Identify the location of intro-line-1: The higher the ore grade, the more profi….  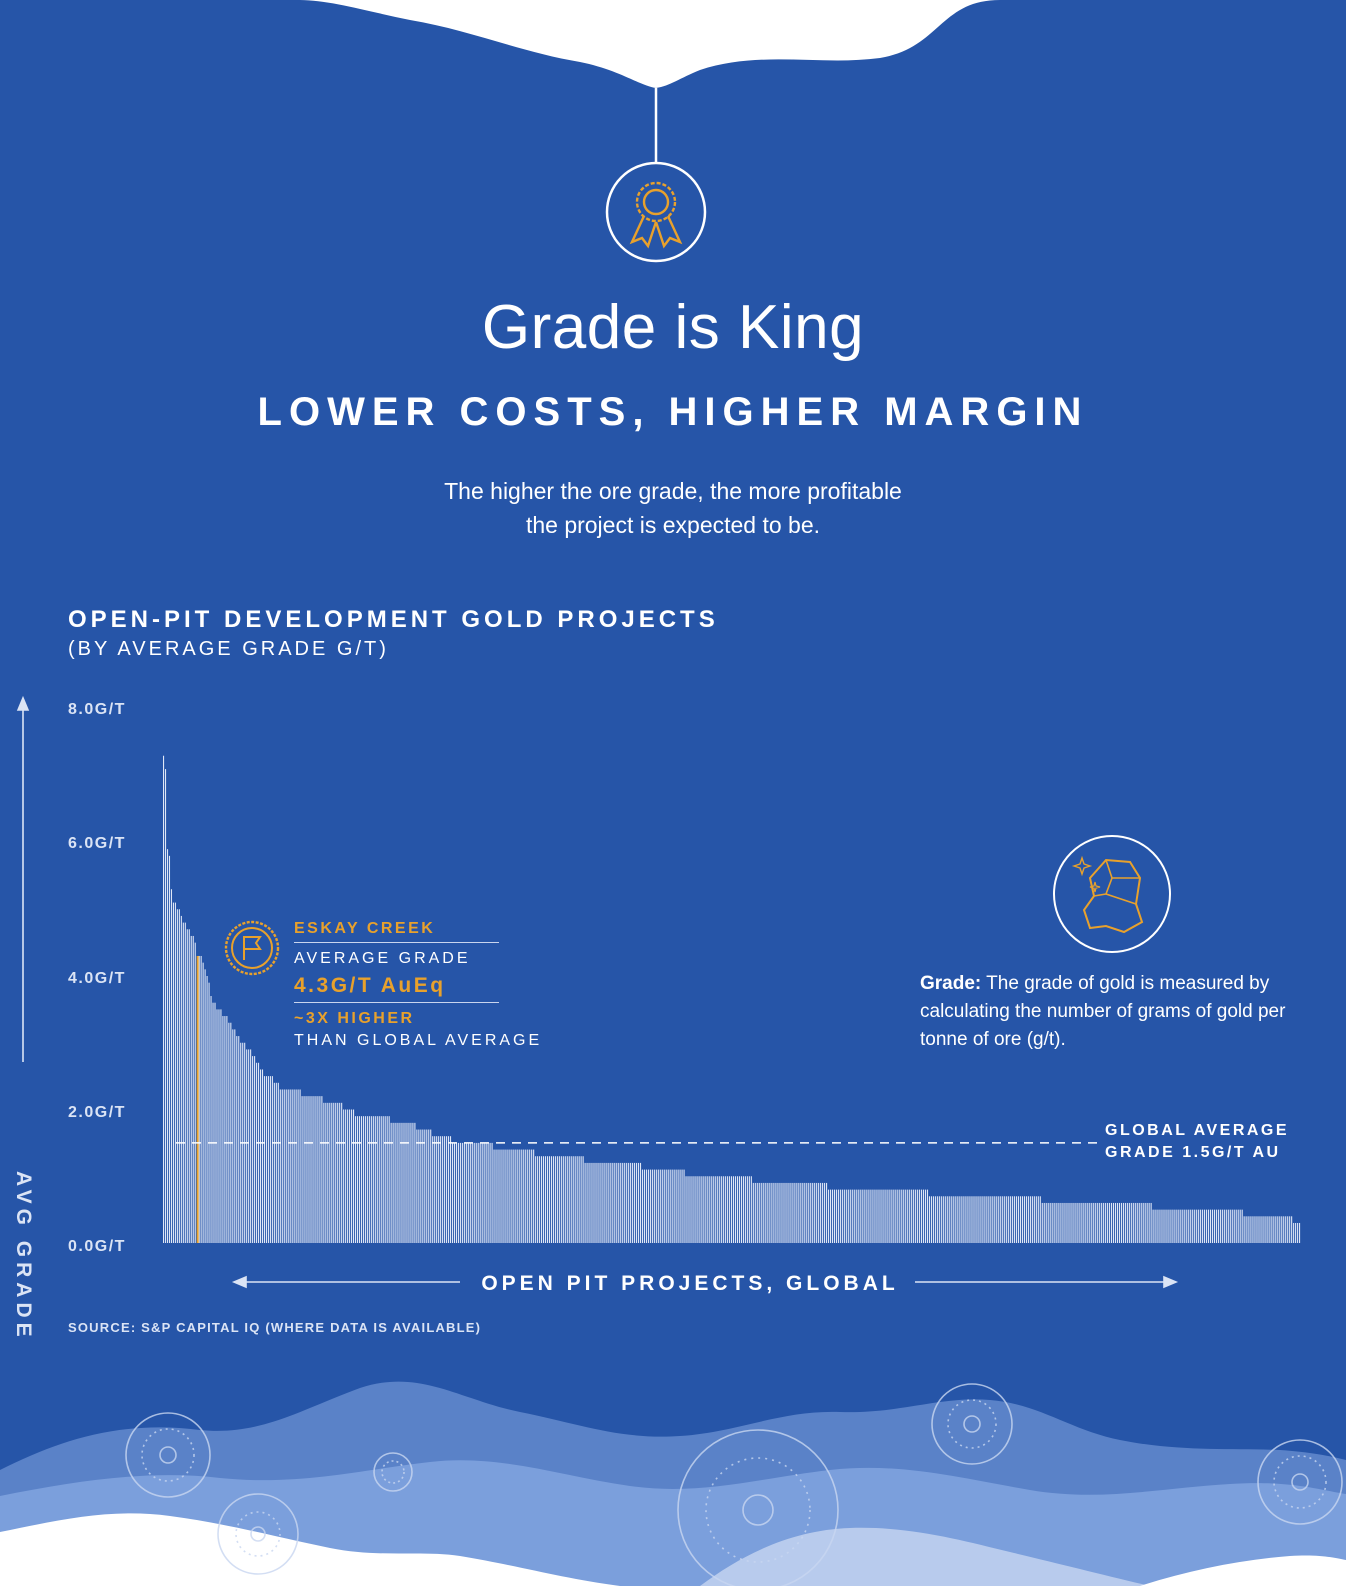
(673, 491).